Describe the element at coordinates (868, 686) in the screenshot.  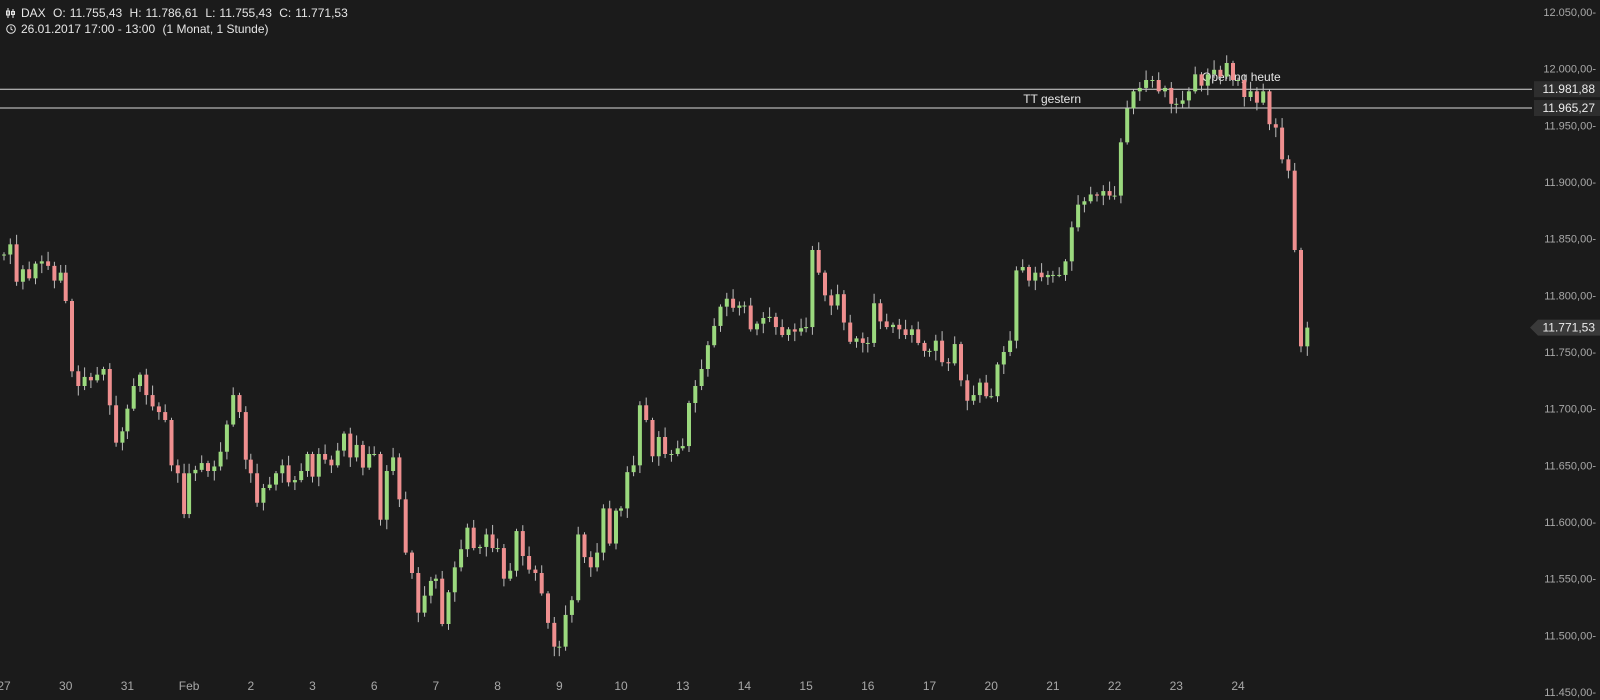
I see `x-tick-label: 16` at that location.